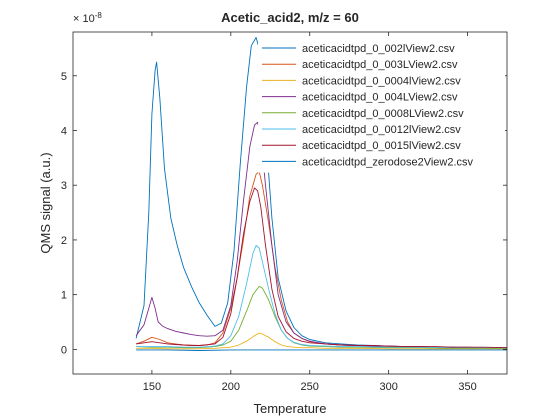 This screenshot has height=420, width=560. Describe the element at coordinates (87, 18) in the screenshot. I see `y-exponent-label: × 10⁻⁸` at that location.